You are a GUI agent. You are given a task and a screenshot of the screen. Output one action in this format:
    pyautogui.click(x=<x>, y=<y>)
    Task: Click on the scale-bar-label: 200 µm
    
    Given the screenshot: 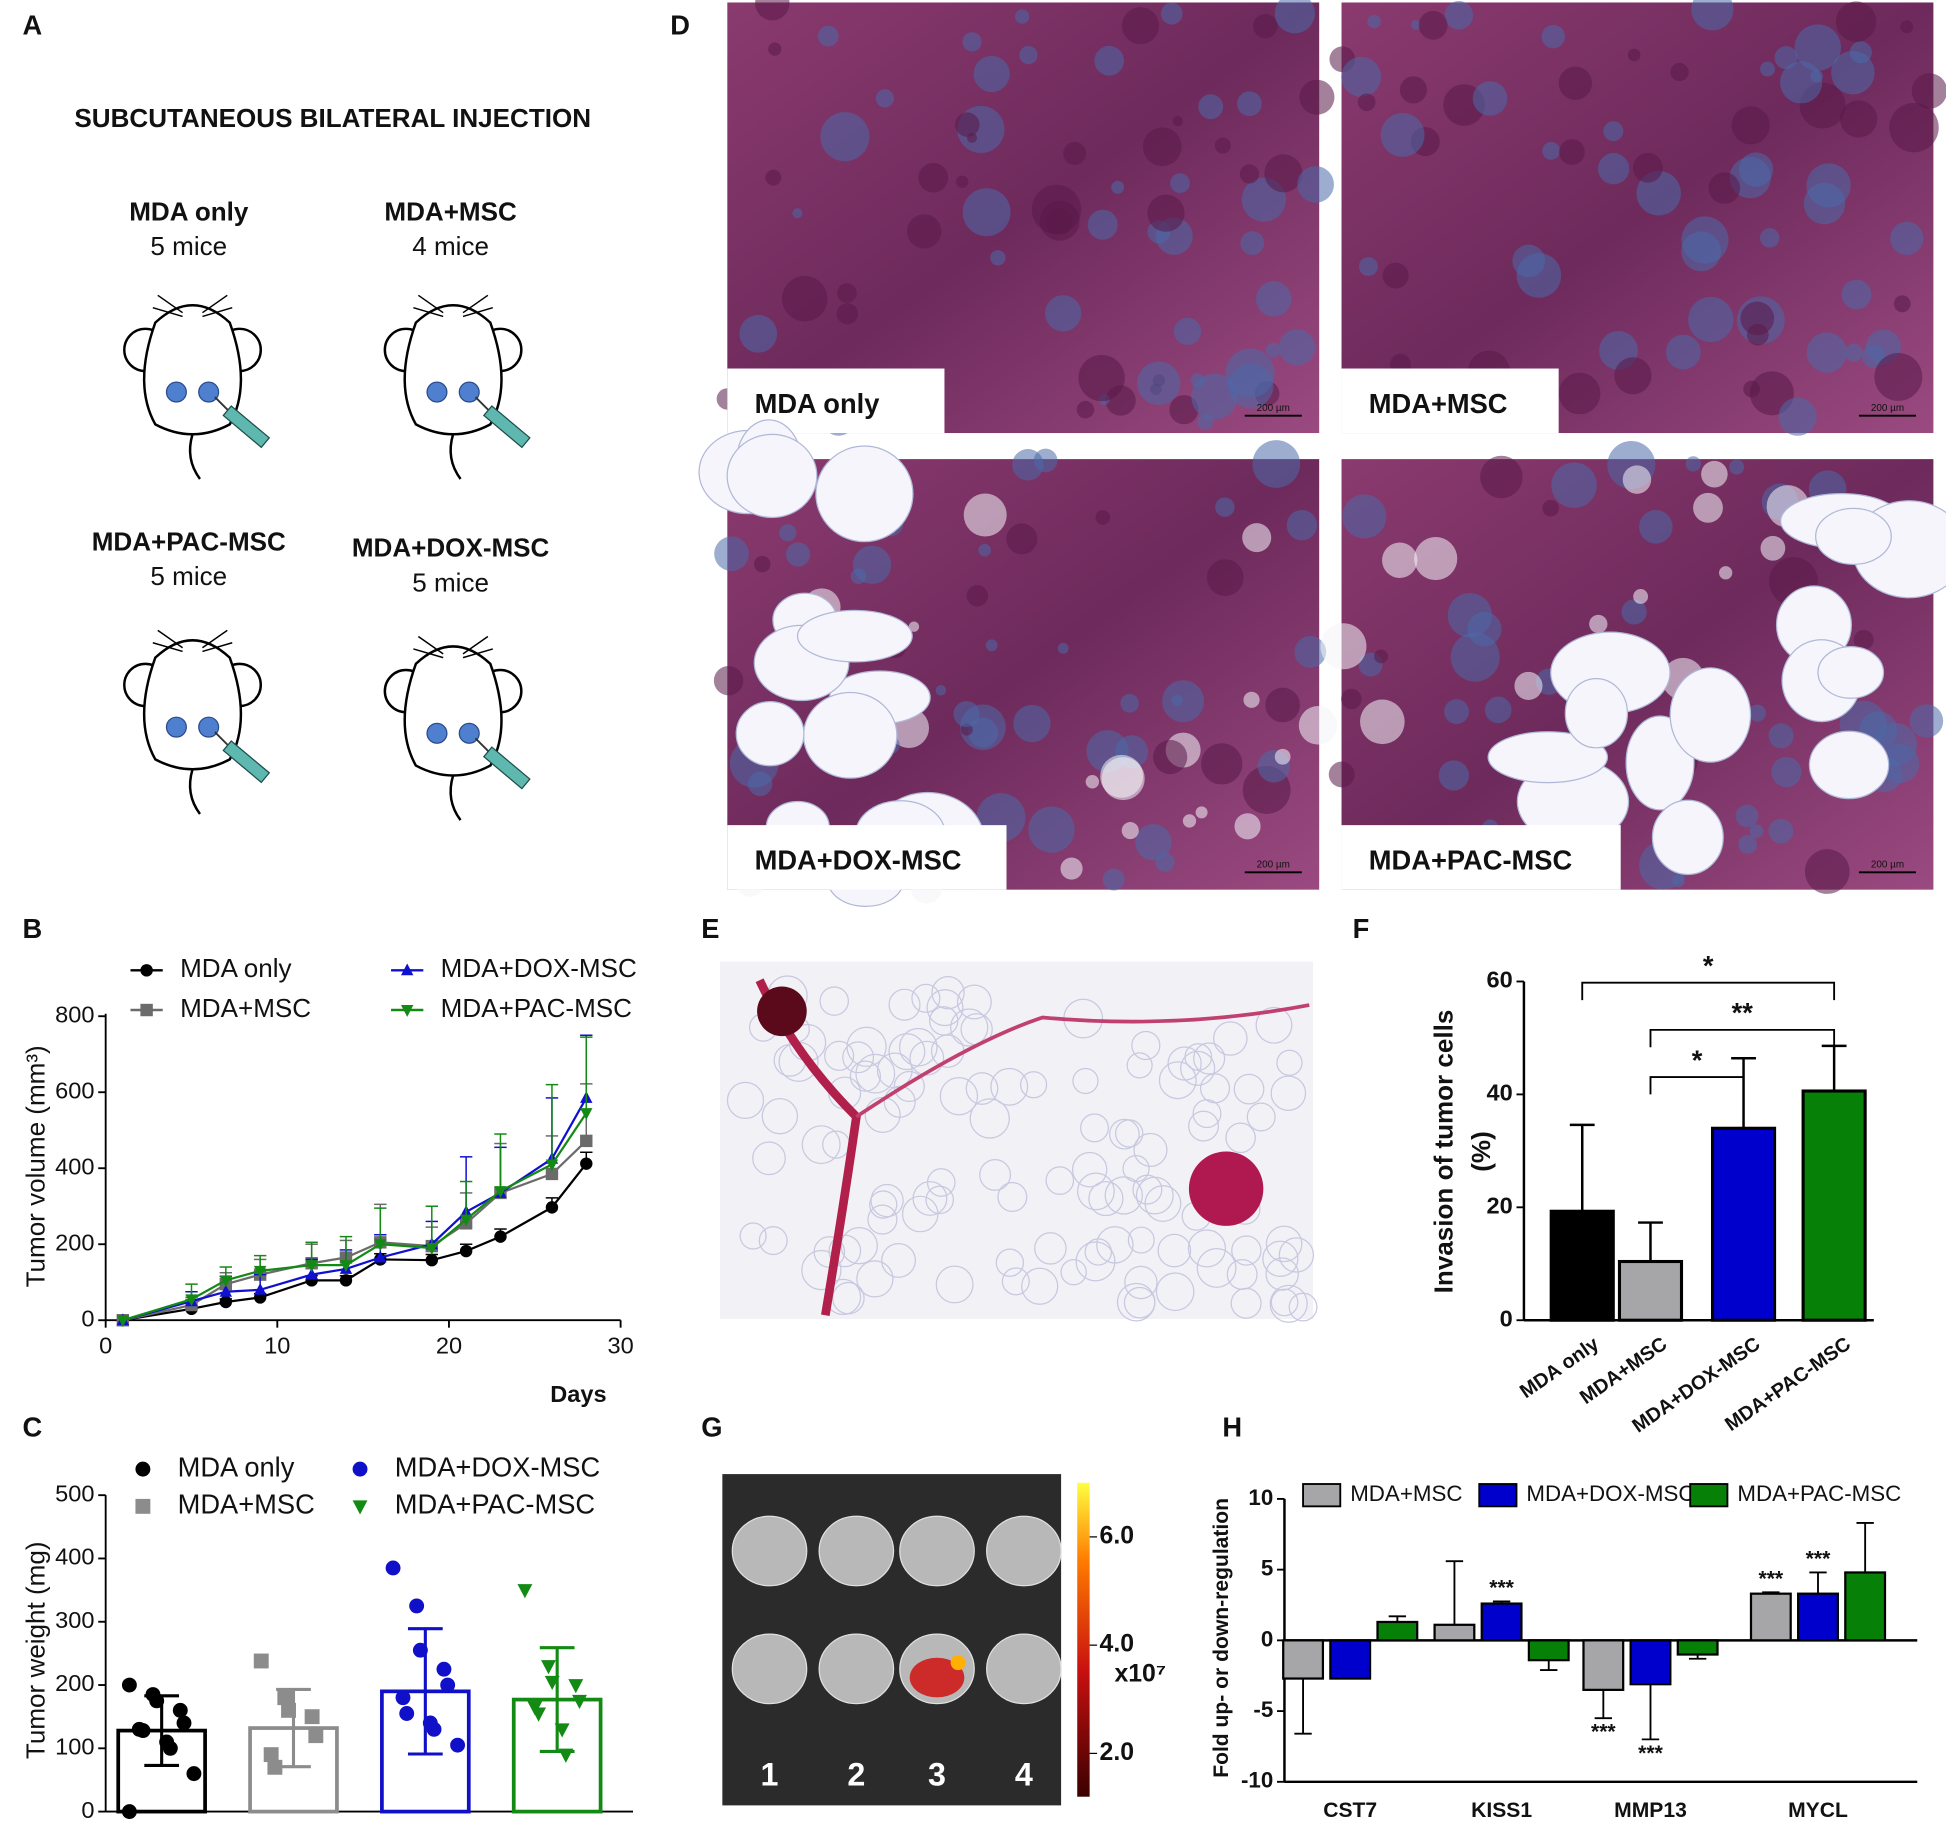 What is the action you would take?
    pyautogui.click(x=1273, y=408)
    